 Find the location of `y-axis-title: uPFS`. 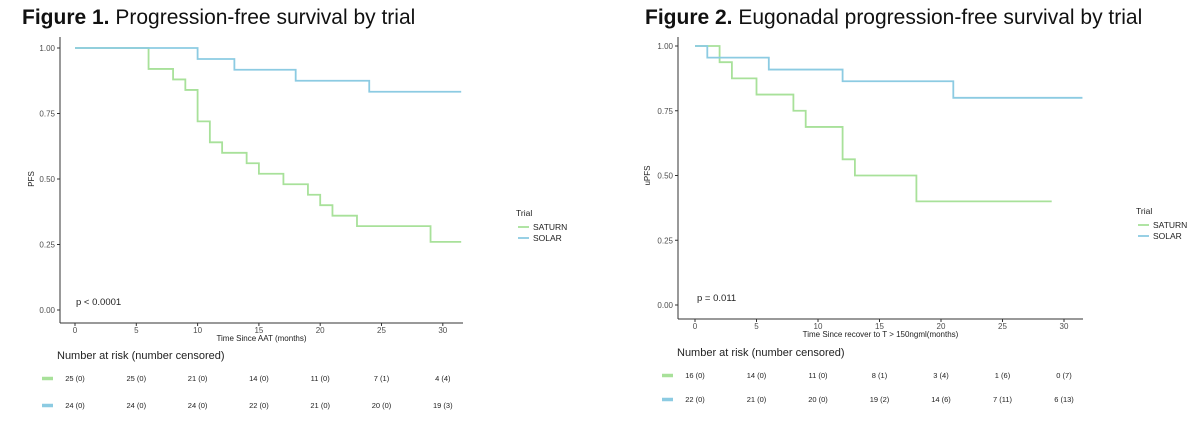

y-axis-title: uPFS is located at coordinates (647, 175).